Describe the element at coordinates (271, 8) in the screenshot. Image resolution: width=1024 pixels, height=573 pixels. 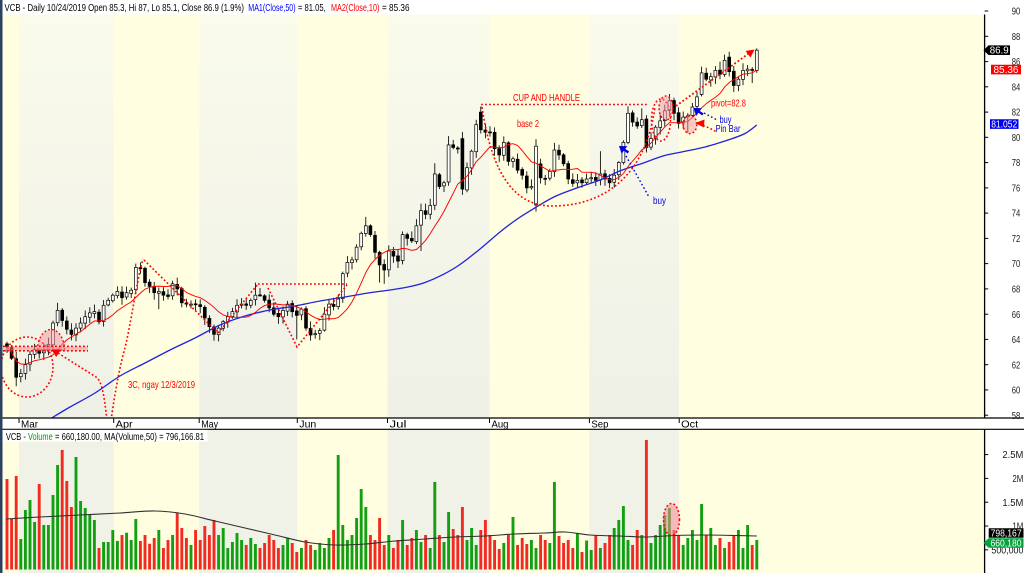
I see `svg-text: MA1(Close,50)` at that location.